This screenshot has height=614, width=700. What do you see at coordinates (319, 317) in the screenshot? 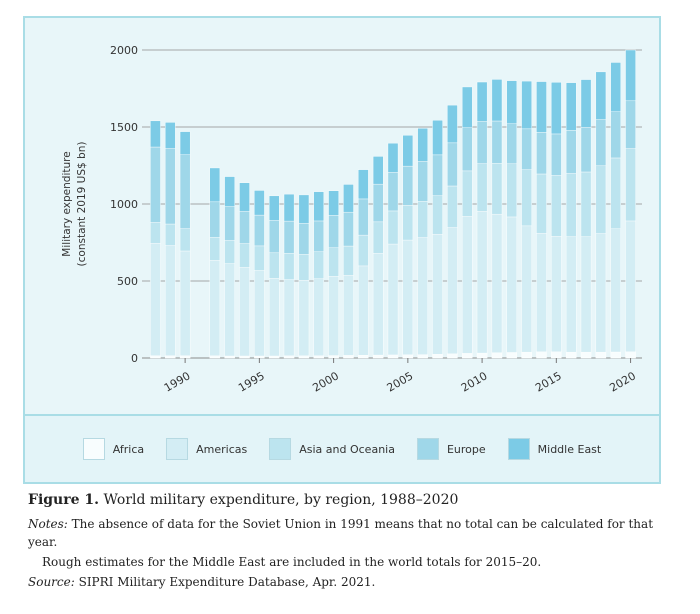
I see `bar-1999-americas` at bounding box center [319, 317].